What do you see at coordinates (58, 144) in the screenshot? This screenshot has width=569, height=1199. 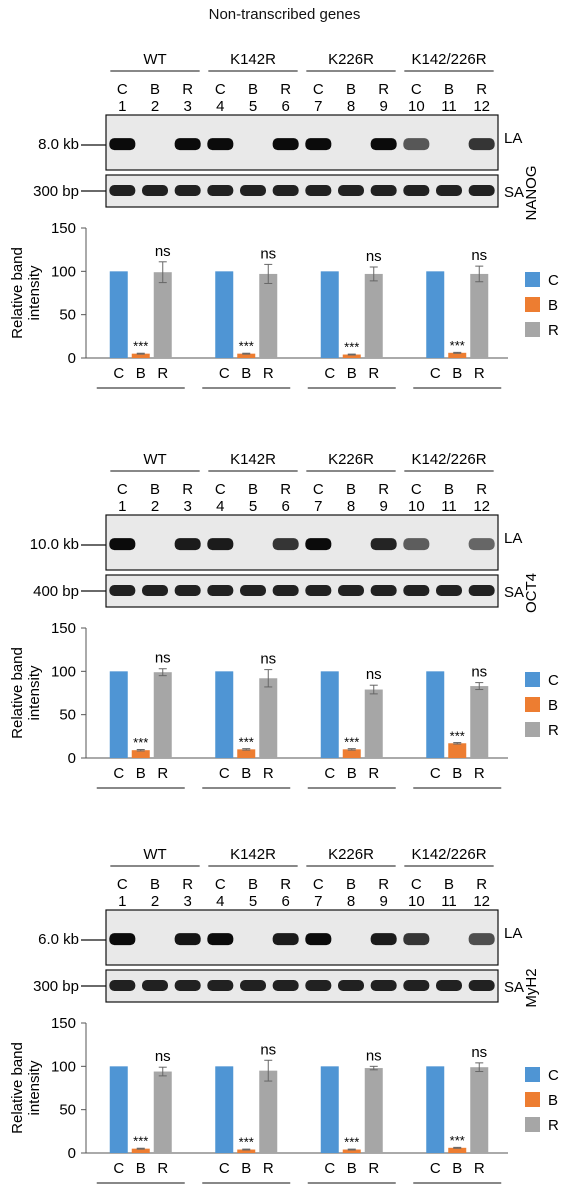 I see `la-size-marker: 8.0 kb` at bounding box center [58, 144].